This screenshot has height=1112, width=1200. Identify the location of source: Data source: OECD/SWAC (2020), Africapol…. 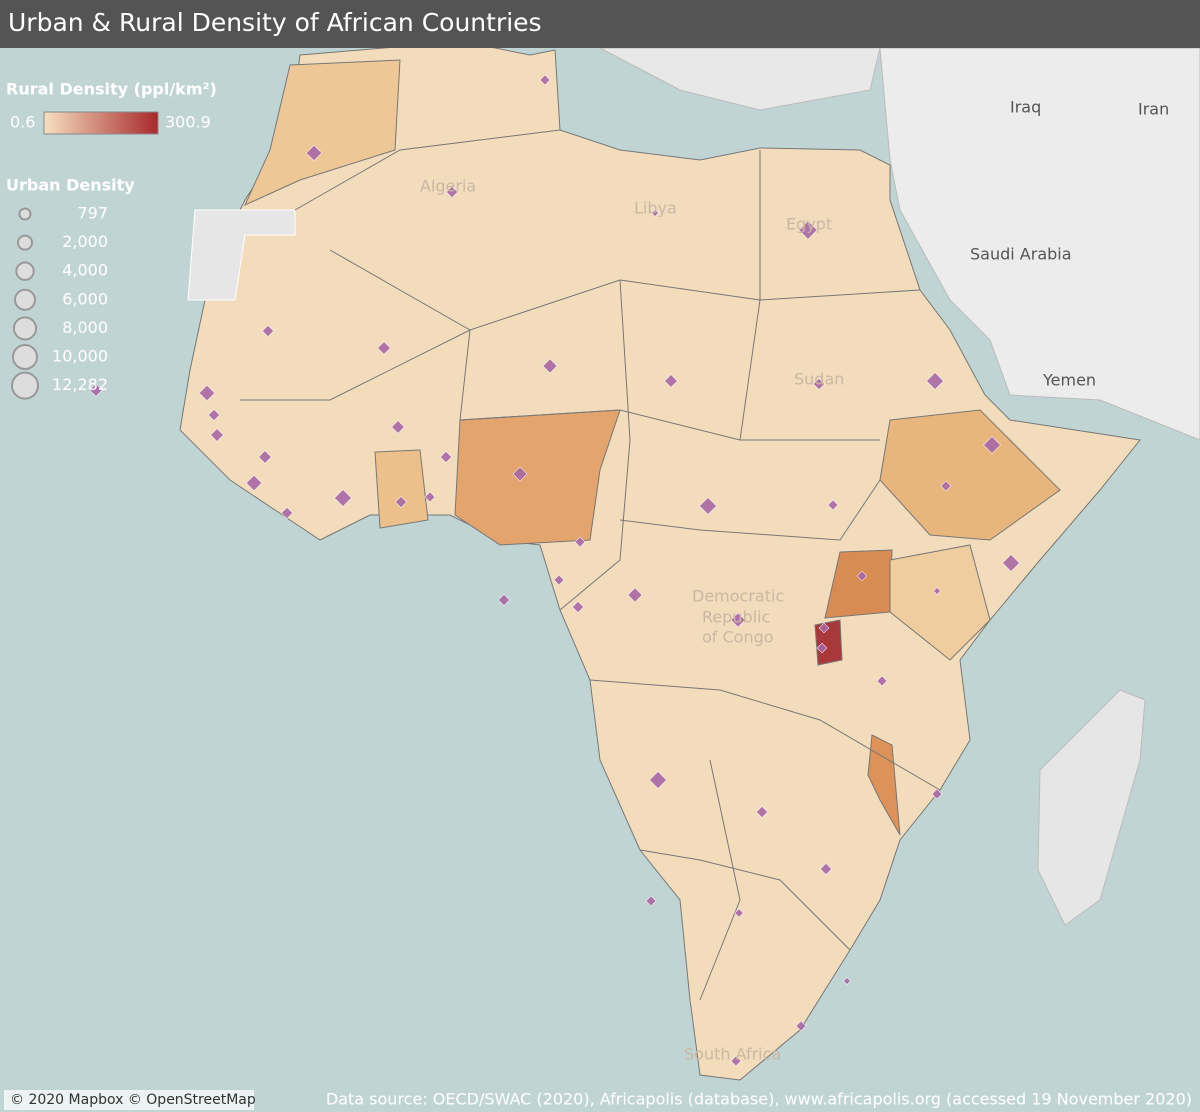
(759, 1099).